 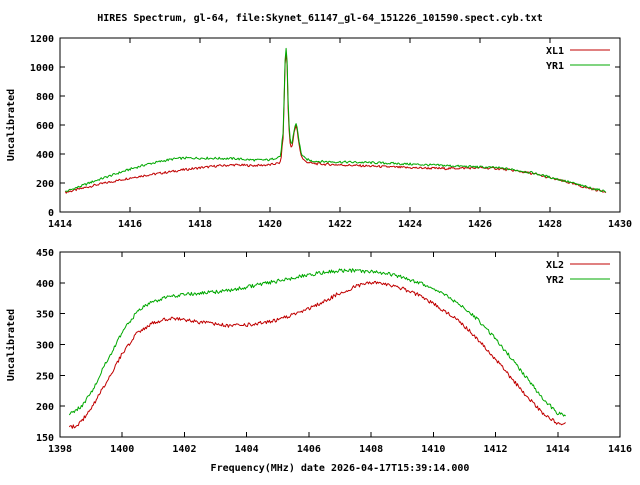 What do you see at coordinates (620, 224) in the screenshot?
I see `x-tick-label: 1430` at bounding box center [620, 224].